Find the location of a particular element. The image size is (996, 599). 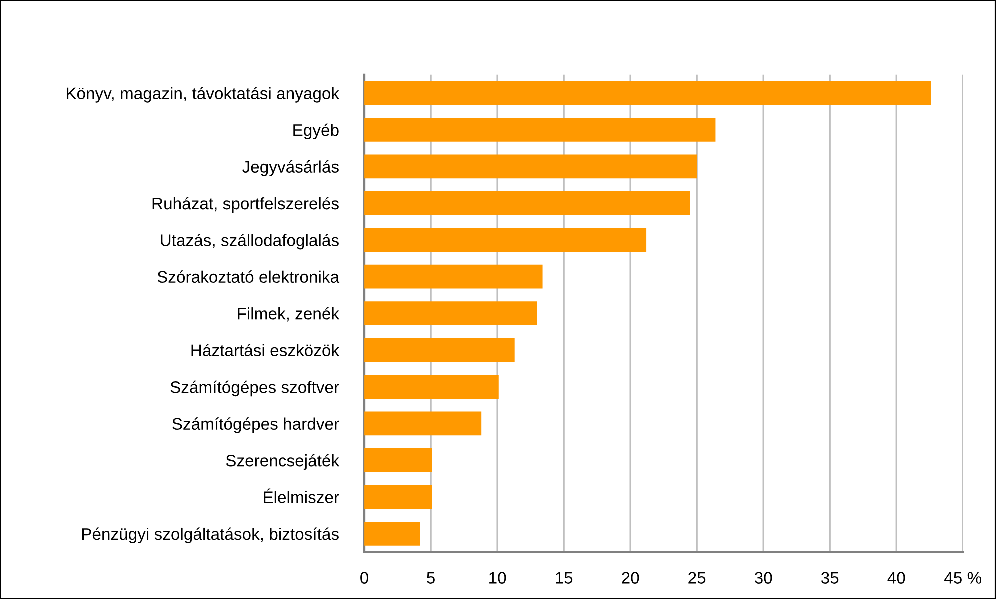

x-tick-label: 10 is located at coordinates (498, 578).